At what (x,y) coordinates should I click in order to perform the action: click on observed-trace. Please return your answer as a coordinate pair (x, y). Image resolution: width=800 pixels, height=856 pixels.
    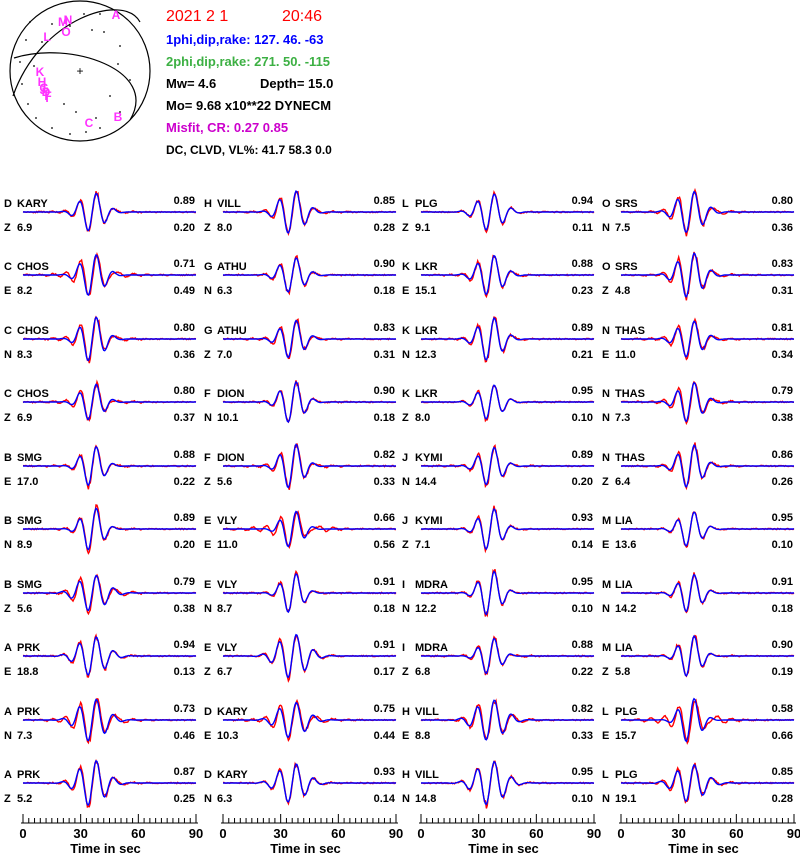
    Looking at the image, I should click on (309, 591).